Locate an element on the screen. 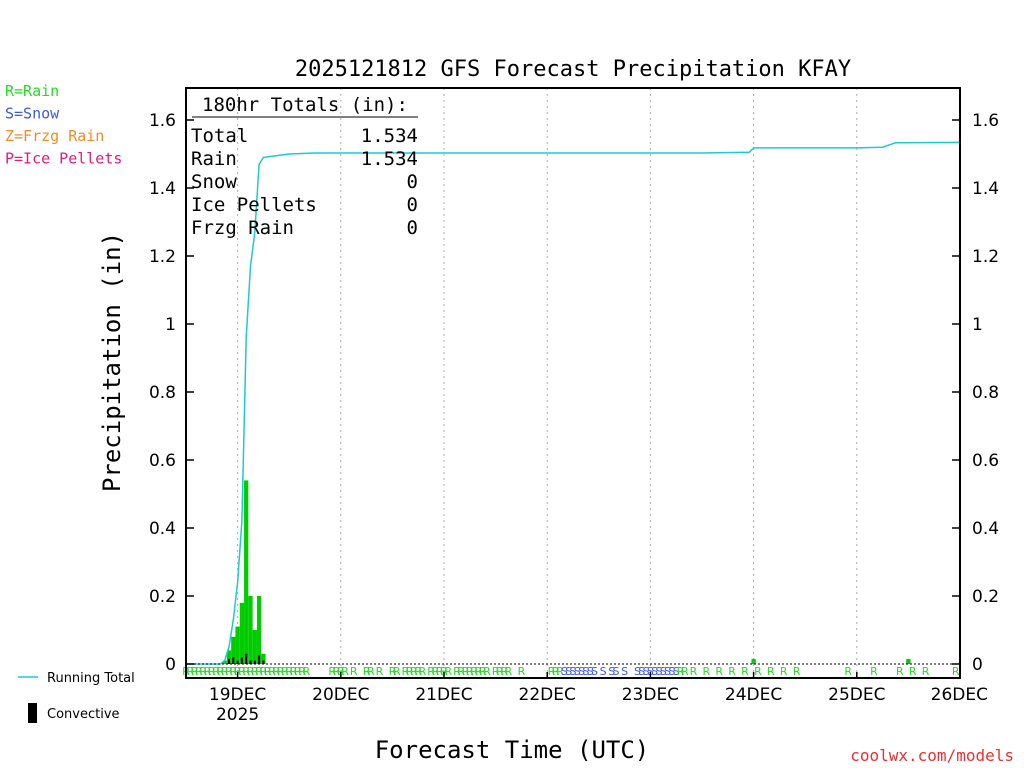 The width and height of the screenshot is (1024, 768). y-tick-label-left: 1.2 is located at coordinates (162, 257).